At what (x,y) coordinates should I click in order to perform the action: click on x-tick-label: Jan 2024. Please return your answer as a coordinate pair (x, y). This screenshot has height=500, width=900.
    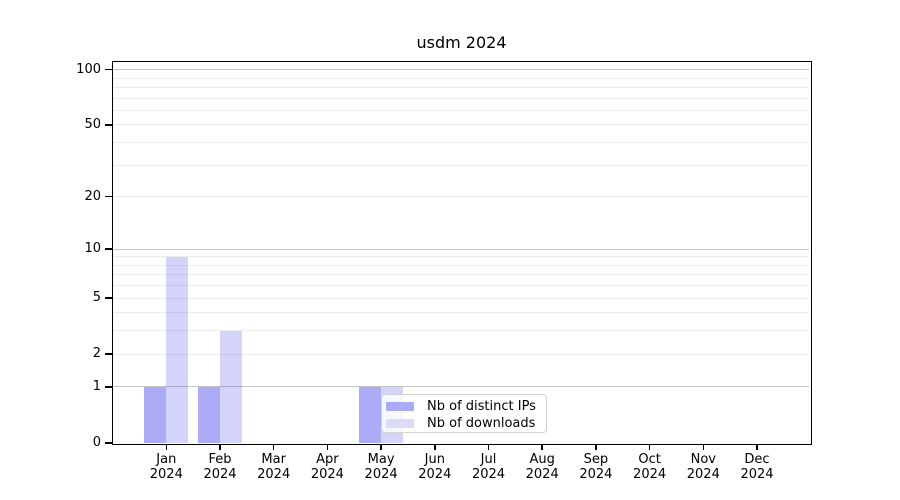
    Looking at the image, I should click on (166, 467).